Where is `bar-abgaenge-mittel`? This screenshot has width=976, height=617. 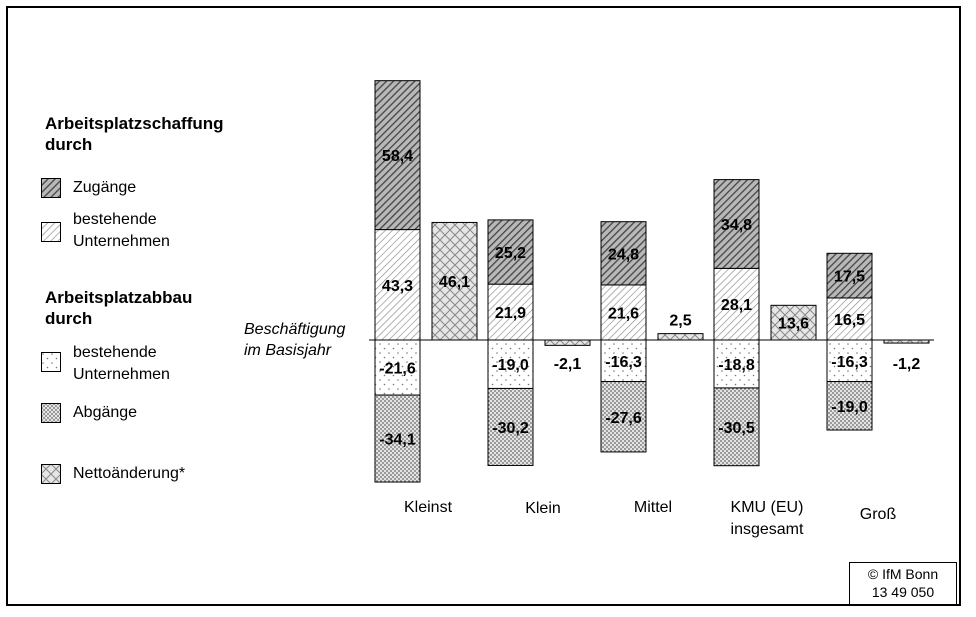 bar-abgaenge-mittel is located at coordinates (623, 417).